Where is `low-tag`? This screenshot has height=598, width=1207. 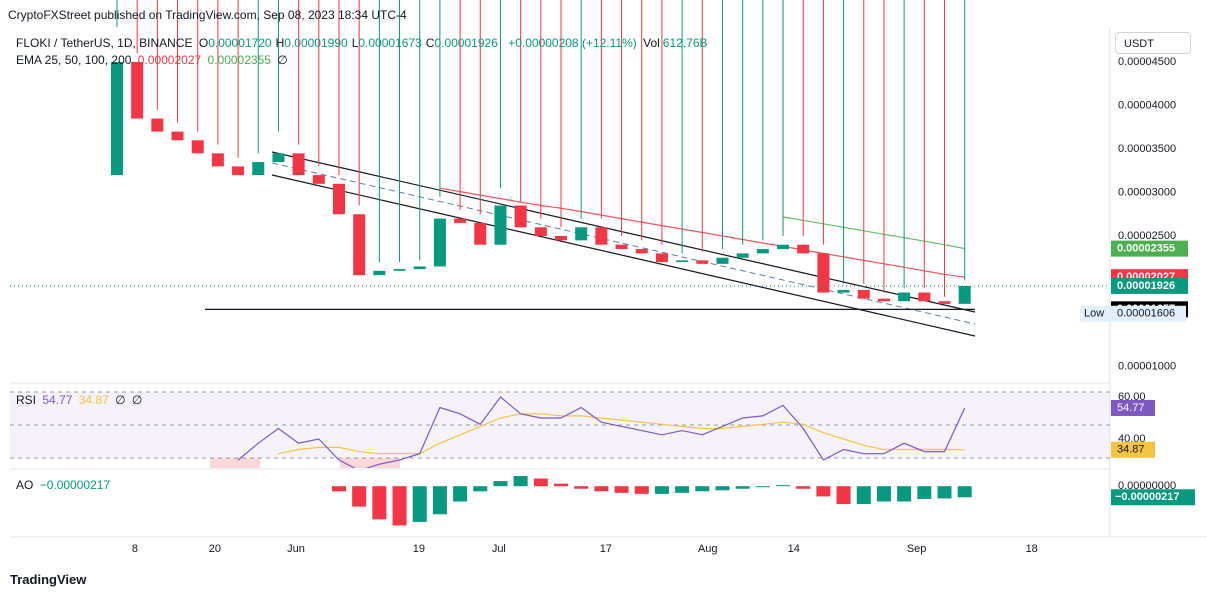
low-tag is located at coordinates (1133, 313).